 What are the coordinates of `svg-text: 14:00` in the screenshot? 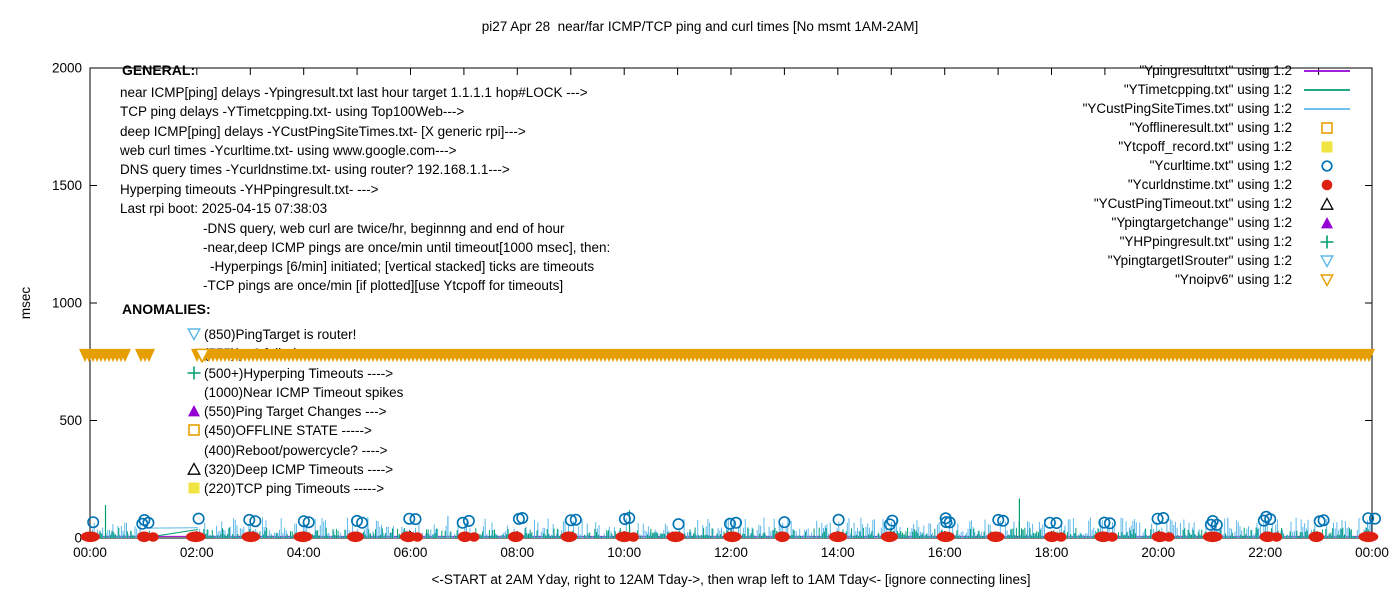 It's located at (838, 552).